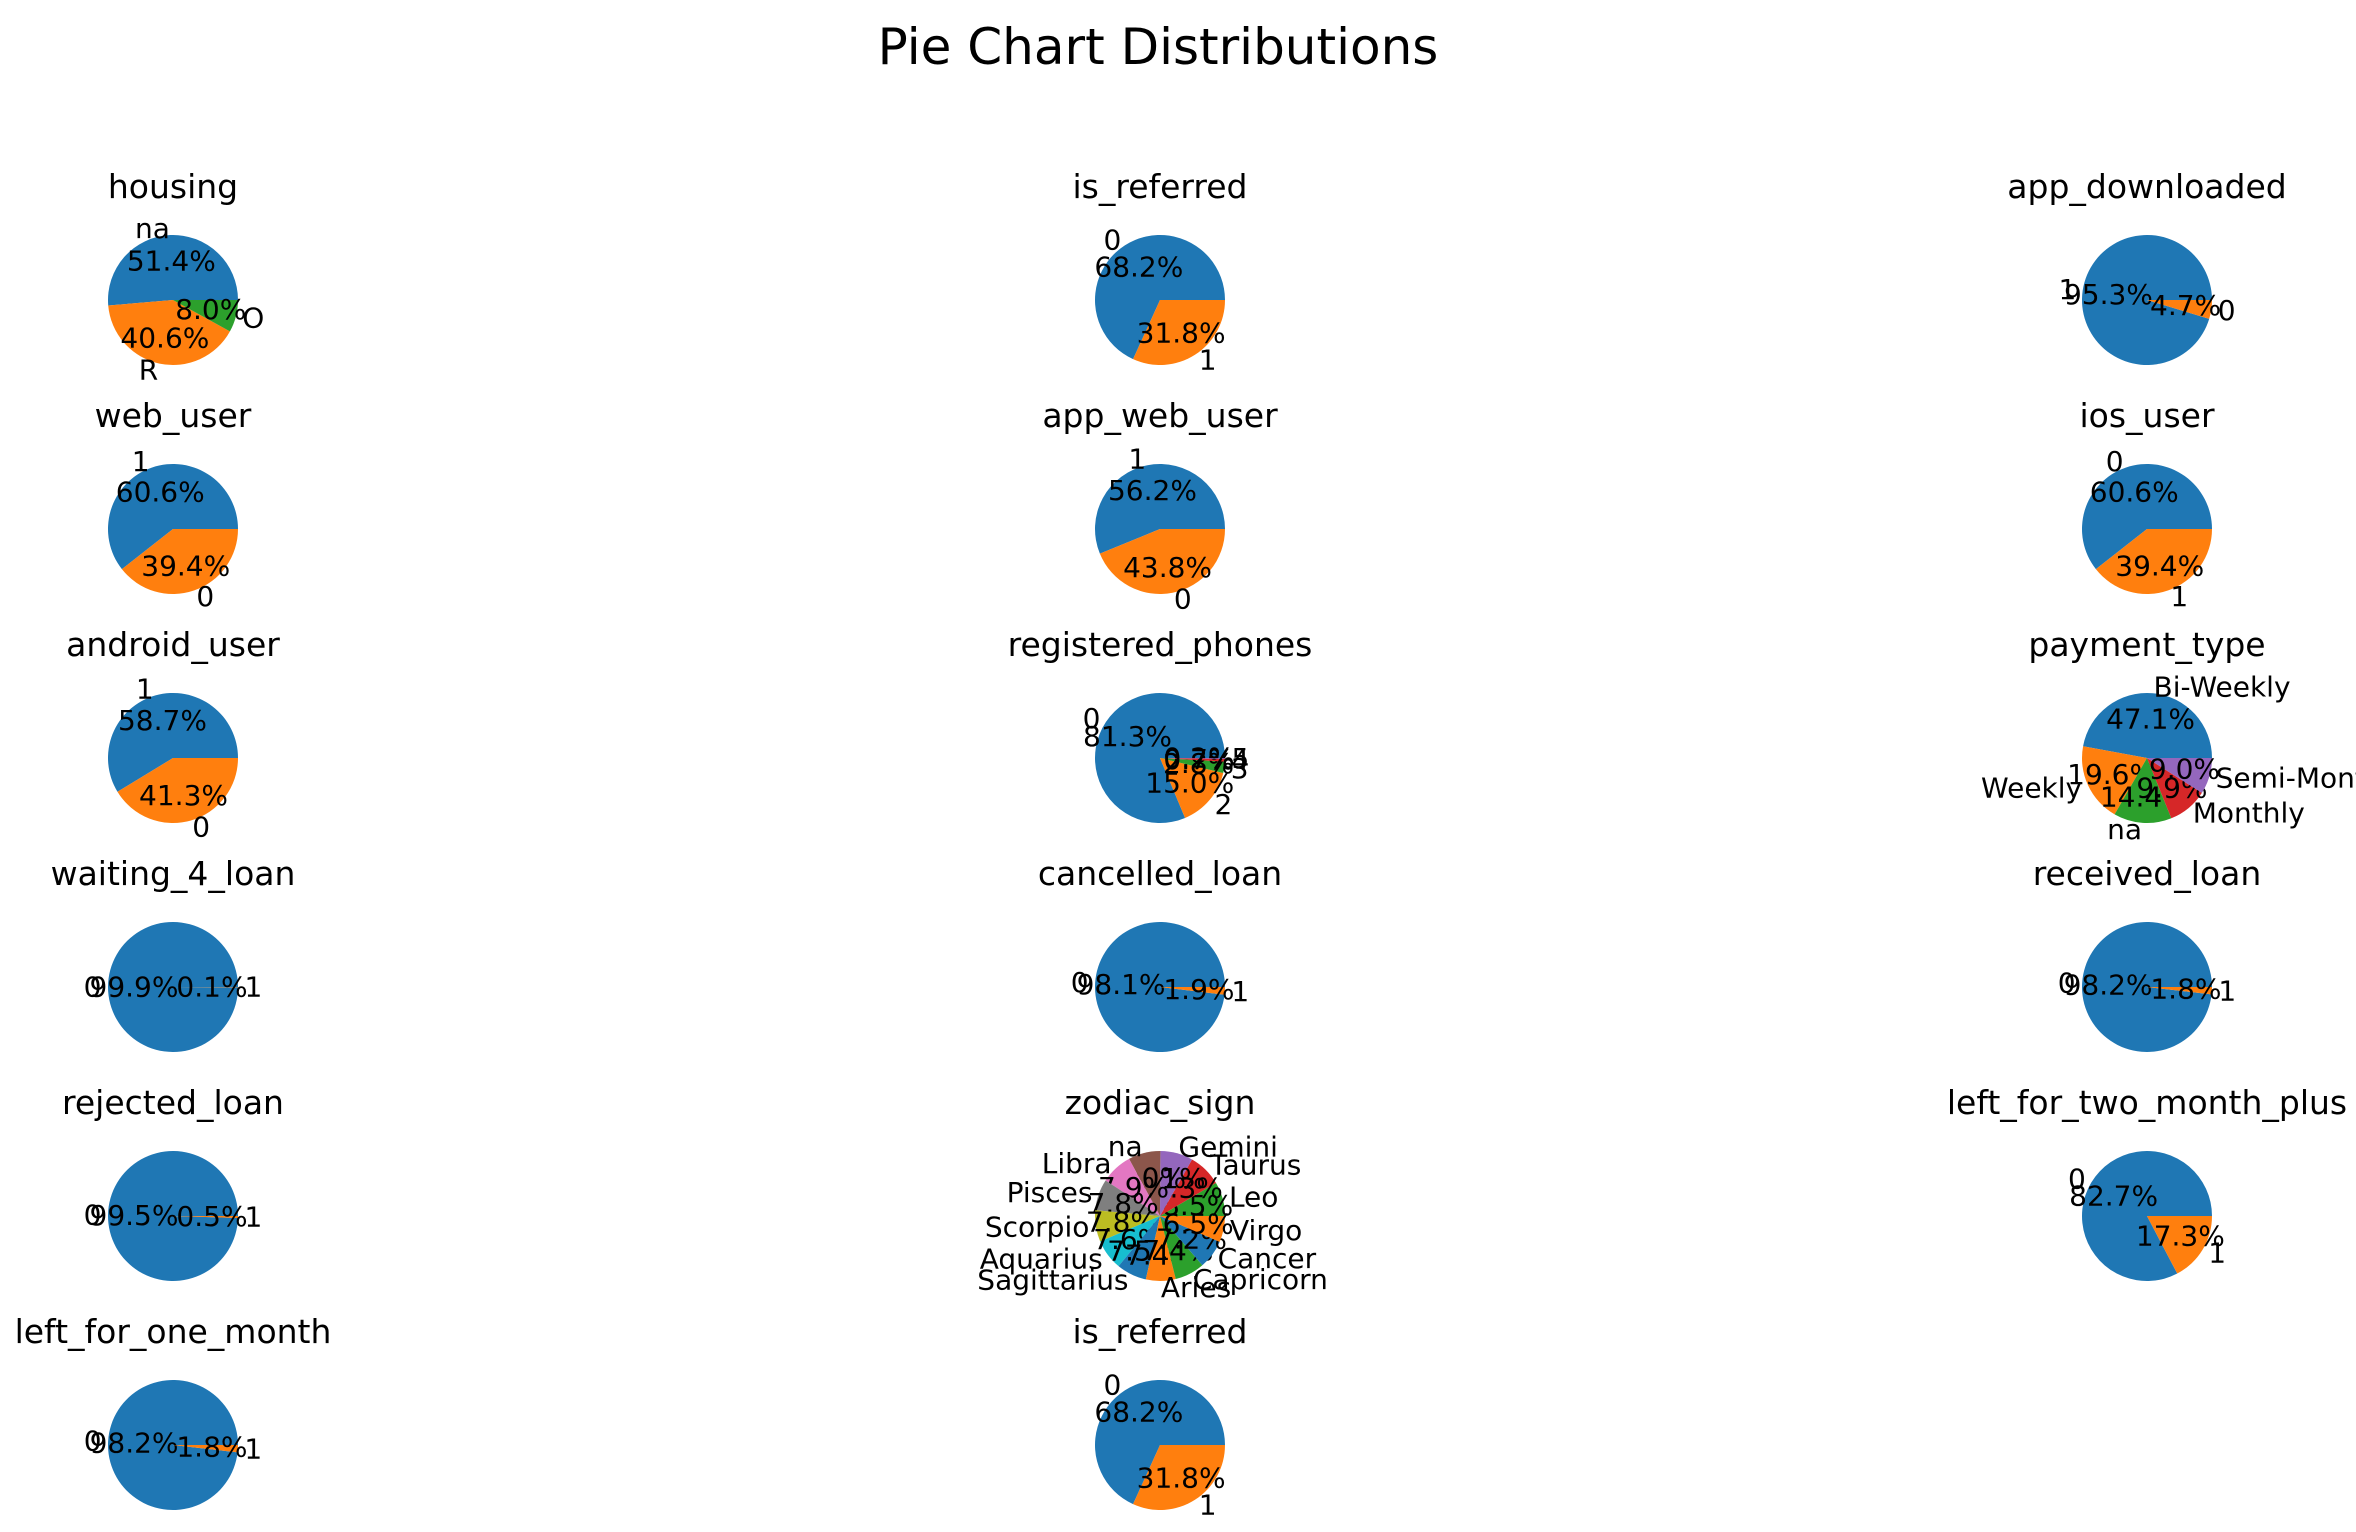 This screenshot has width=2356, height=1532. Describe the element at coordinates (1240, 758) in the screenshot. I see `slice-label: 5` at that location.